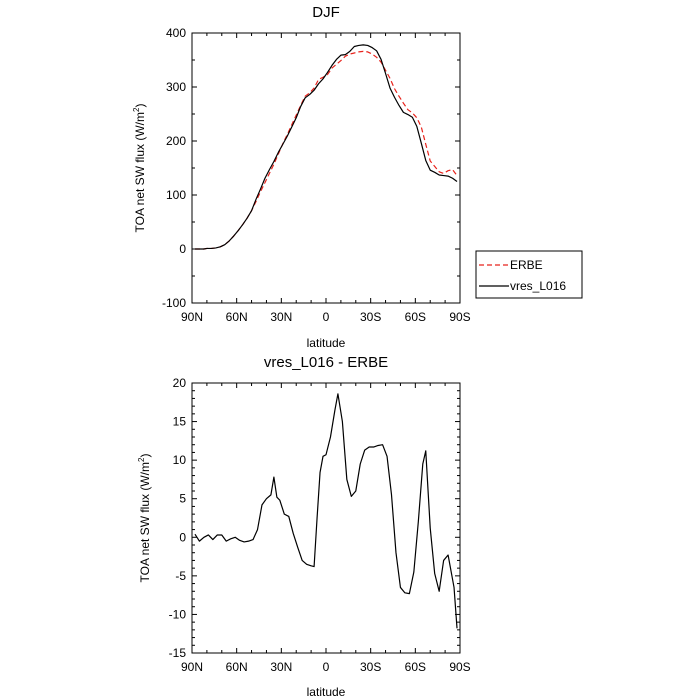 This screenshot has height=700, width=700. What do you see at coordinates (326, 317) in the screenshot?
I see `top-chart-x-tick-label: 0` at bounding box center [326, 317].